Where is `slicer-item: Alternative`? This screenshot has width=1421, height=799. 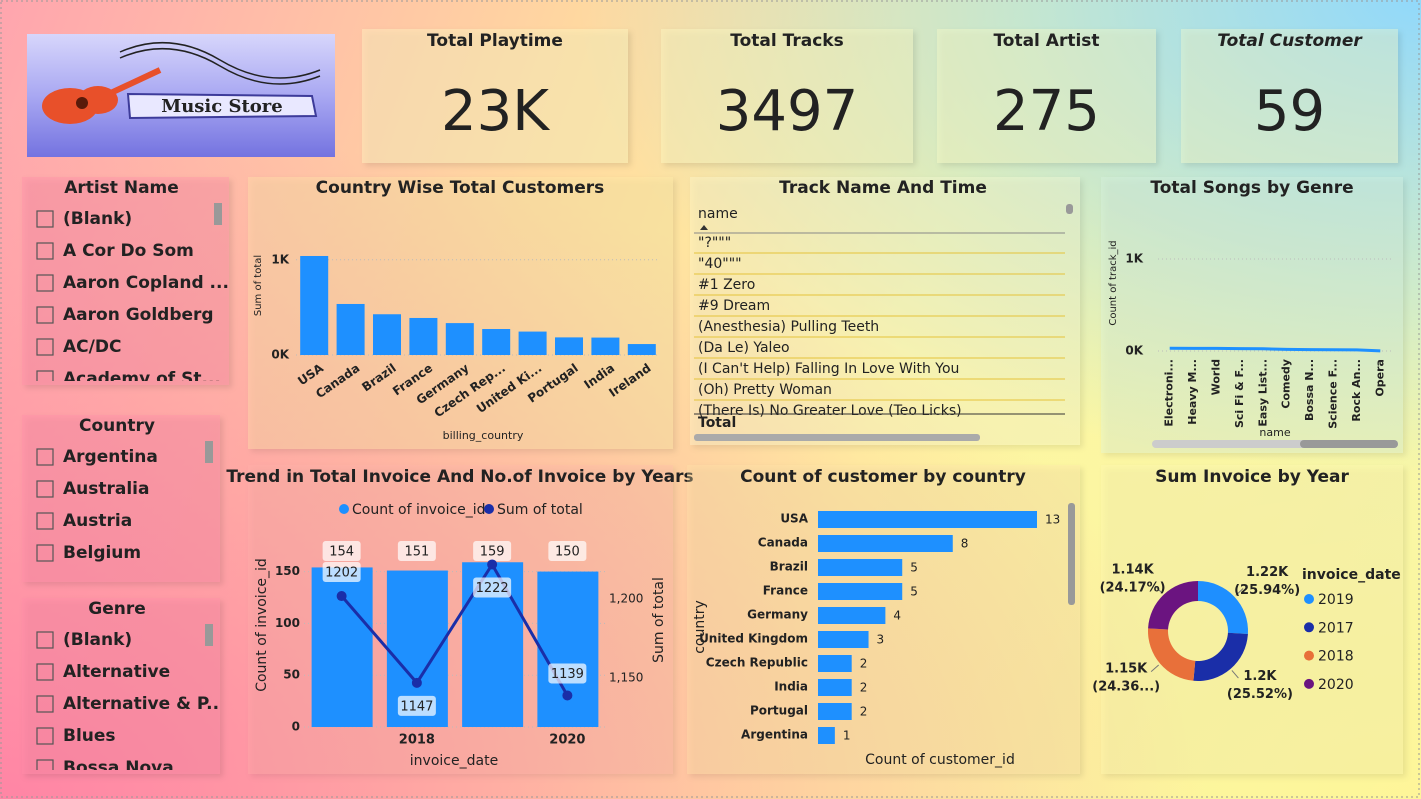
slicer-item: Alternative is located at coordinates (116, 672).